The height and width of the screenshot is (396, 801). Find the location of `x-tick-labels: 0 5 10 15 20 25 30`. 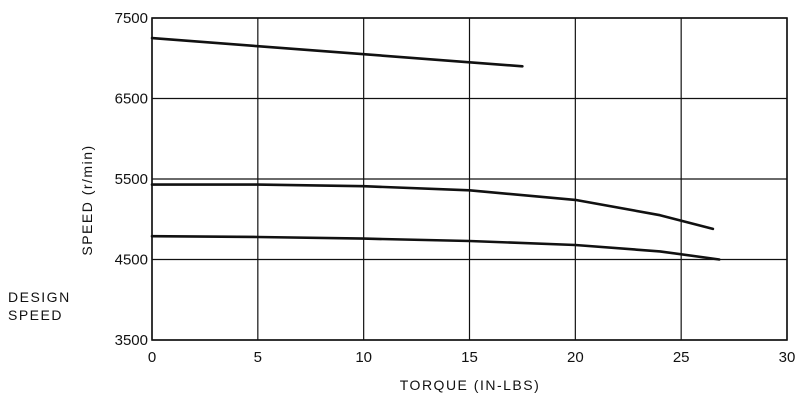

x-tick-labels: 0 5 10 15 20 25 30 is located at coordinates (472, 357).